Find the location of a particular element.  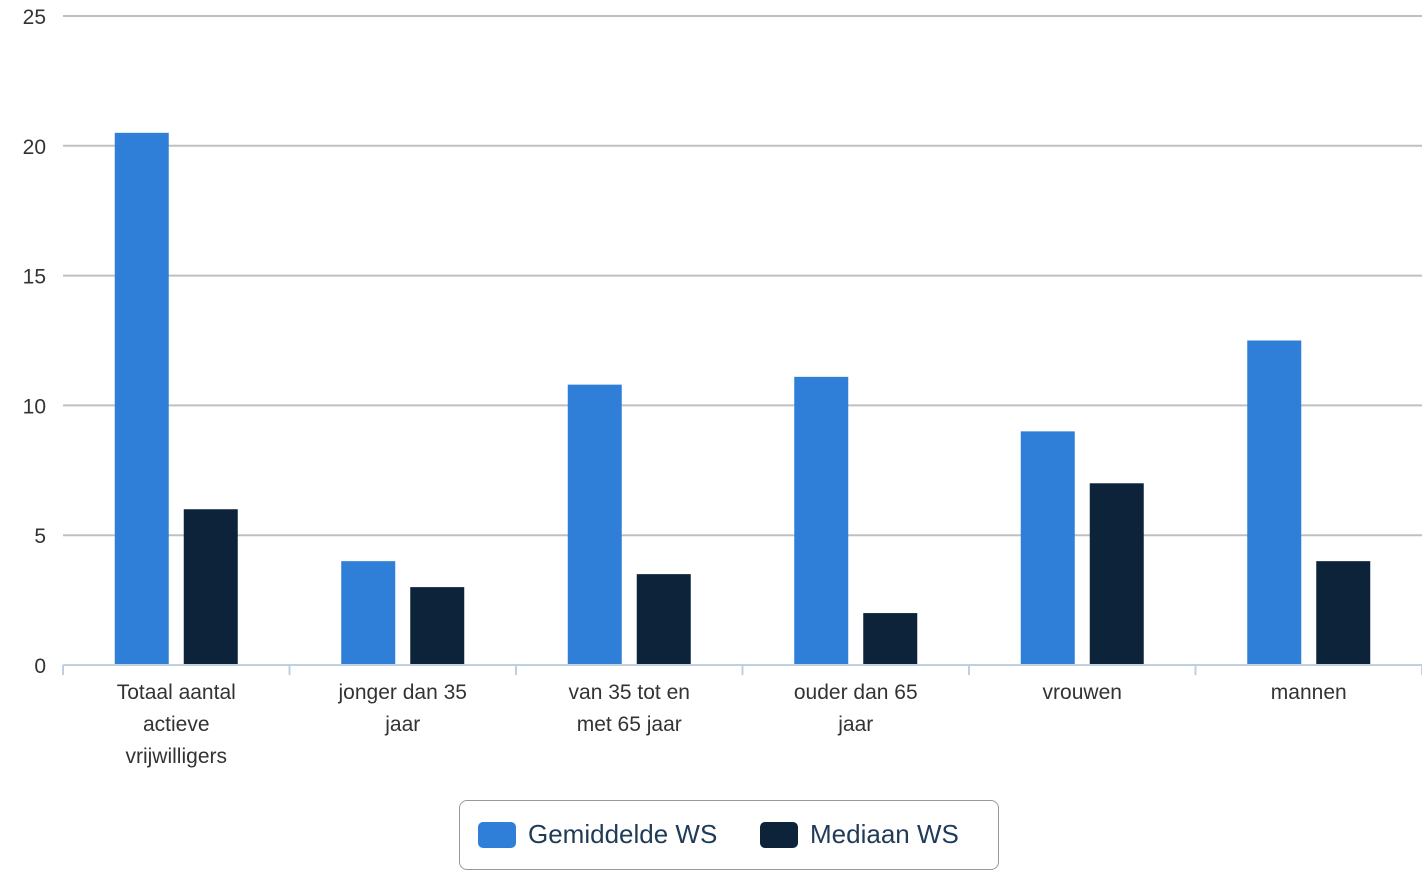

legend-label-gemiddelde: Gemiddelde WS is located at coordinates (623, 834).